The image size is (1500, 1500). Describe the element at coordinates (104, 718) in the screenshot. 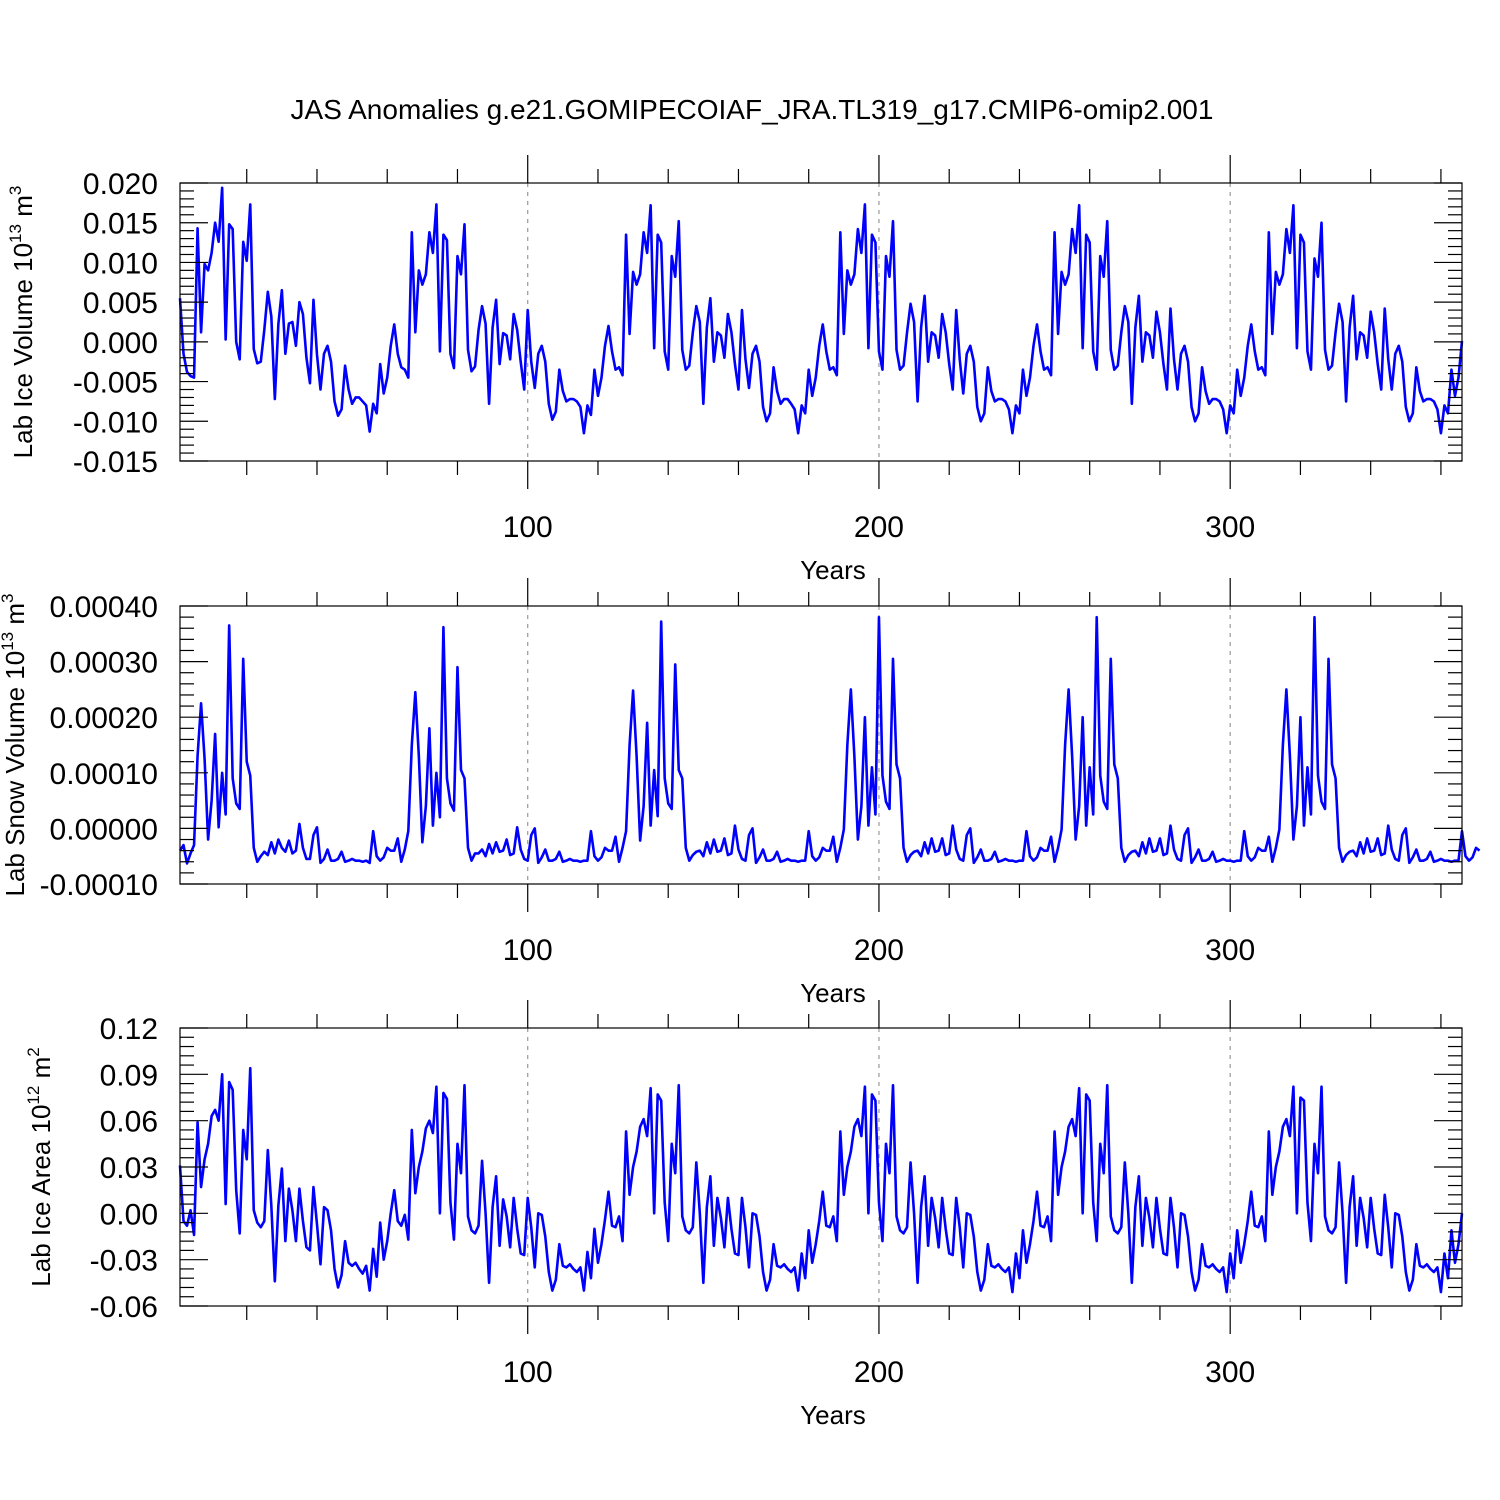

I see `y-tick-label: 0.00020` at that location.